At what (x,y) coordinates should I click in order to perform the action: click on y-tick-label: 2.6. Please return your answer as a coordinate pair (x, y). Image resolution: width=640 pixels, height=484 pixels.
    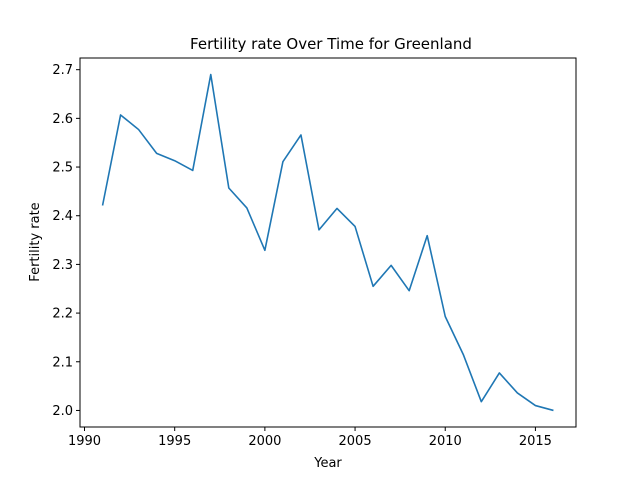
    Looking at the image, I should click on (62, 119).